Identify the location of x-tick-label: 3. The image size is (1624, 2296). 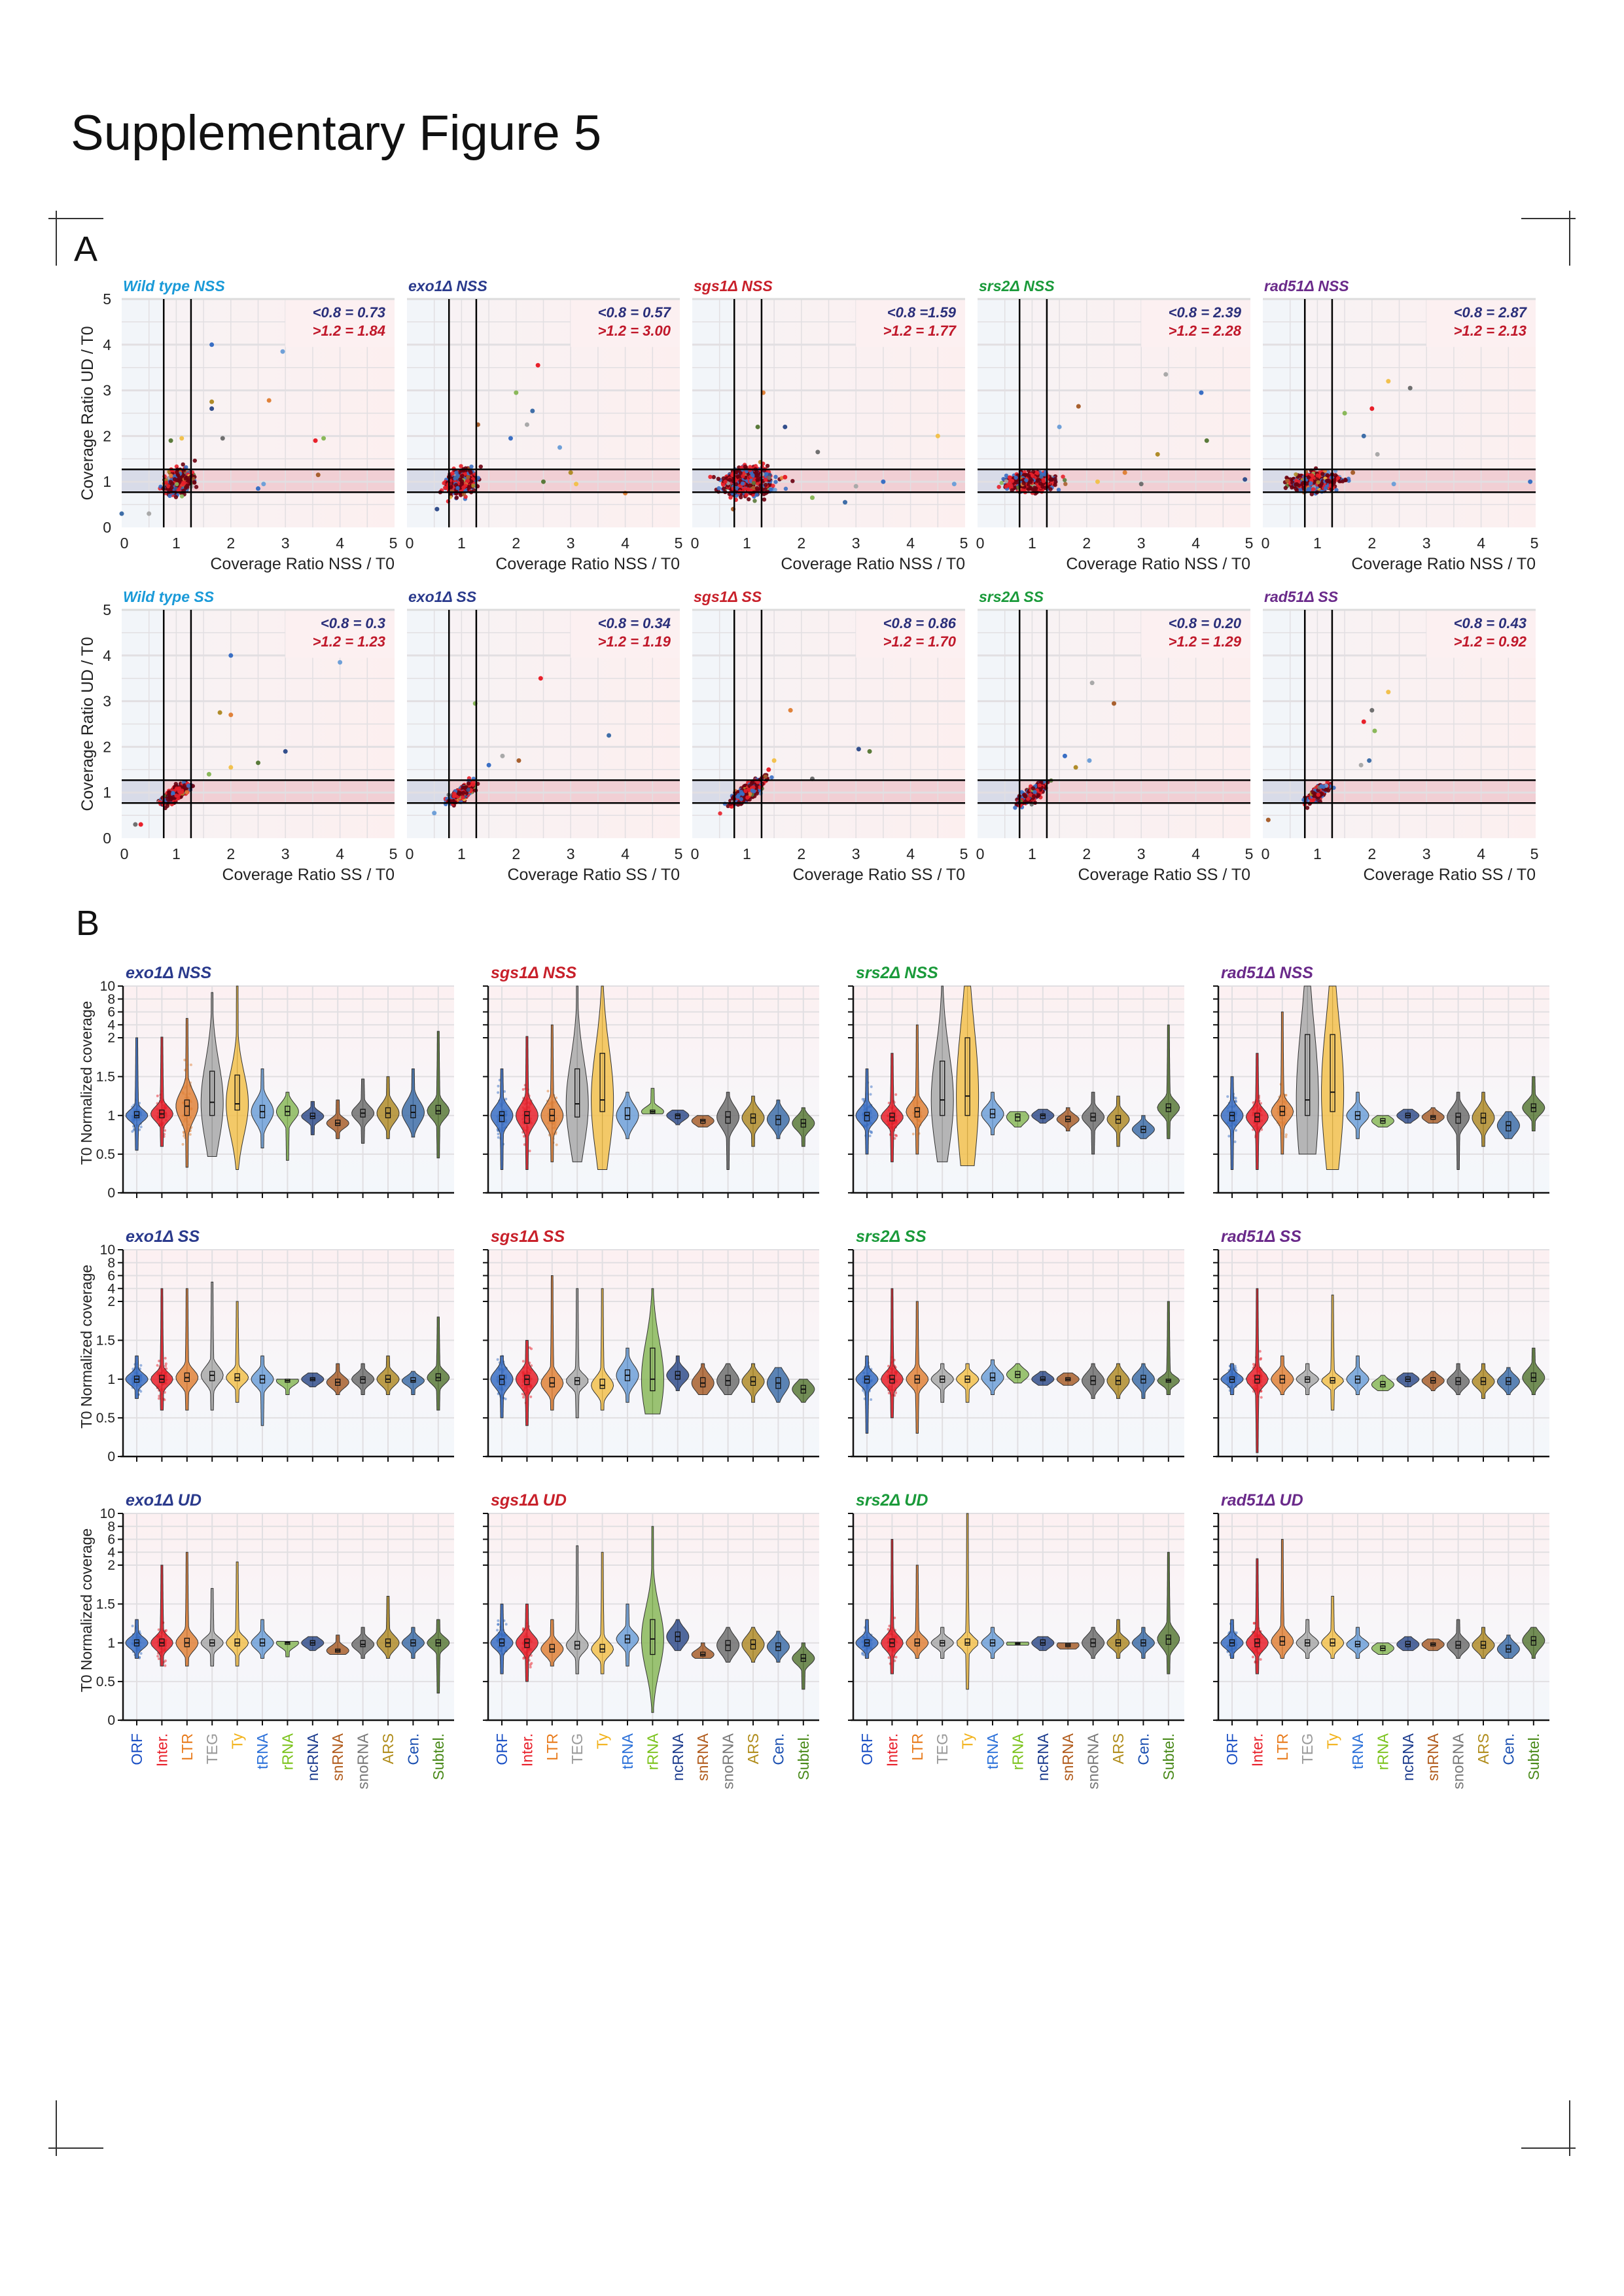
(1141, 543).